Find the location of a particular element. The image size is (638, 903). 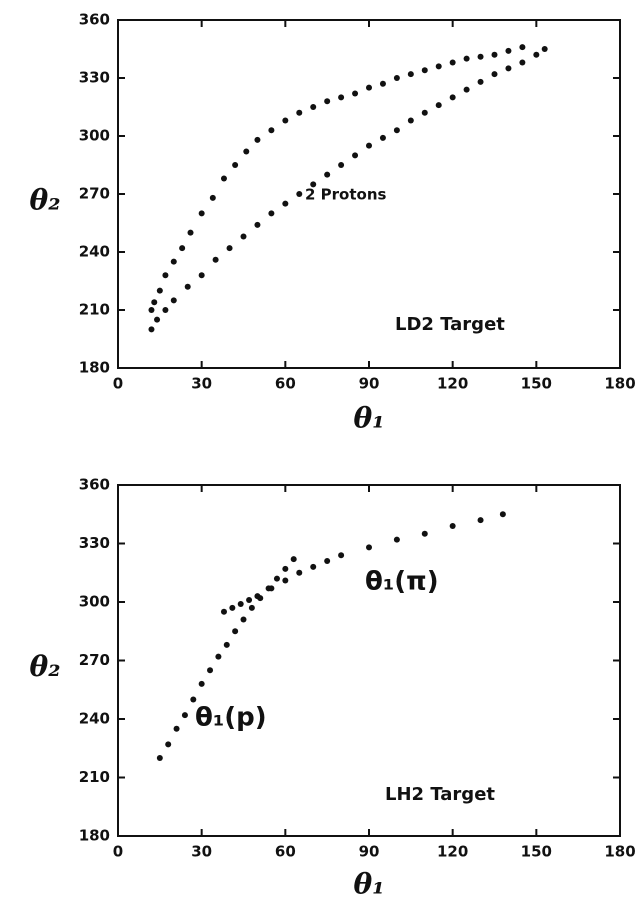

y-axis-label: θ₂ is located at coordinates (45, 200).